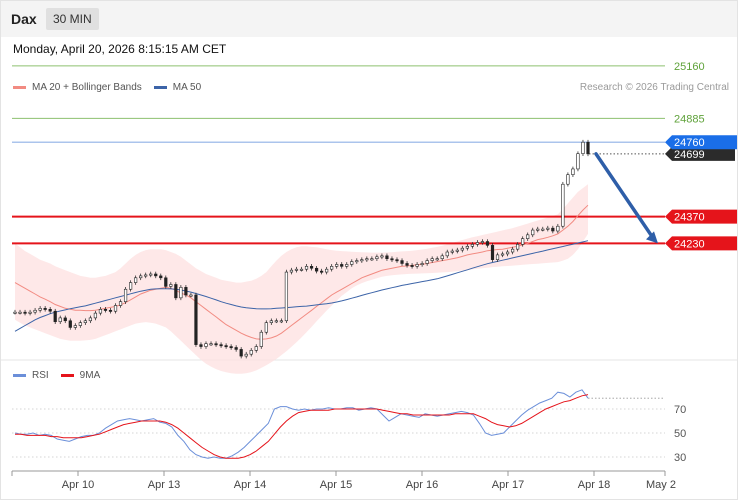  I want to click on resistance-label: 24885, so click(689, 119).